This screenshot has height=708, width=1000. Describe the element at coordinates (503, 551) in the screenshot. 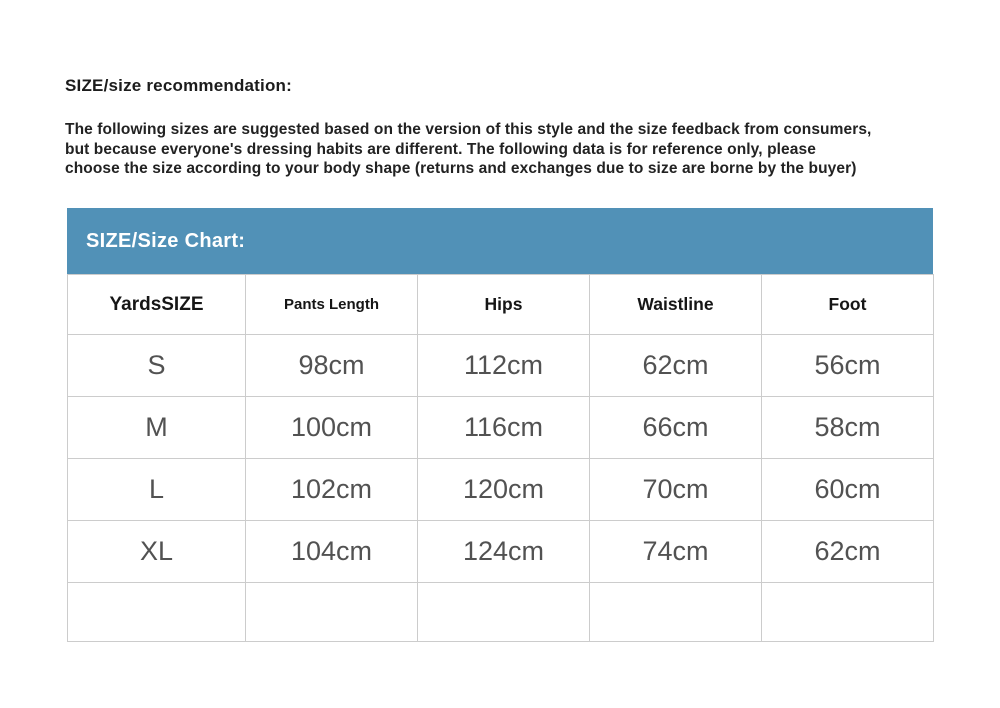

I see `cell-hips: 124cm` at that location.